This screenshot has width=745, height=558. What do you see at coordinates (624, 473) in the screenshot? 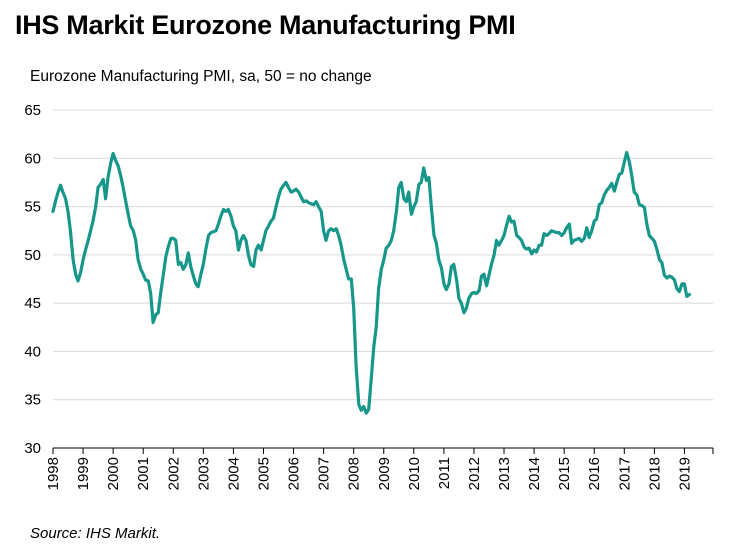
I see `x-tick-label-2017: 2017` at bounding box center [624, 473].